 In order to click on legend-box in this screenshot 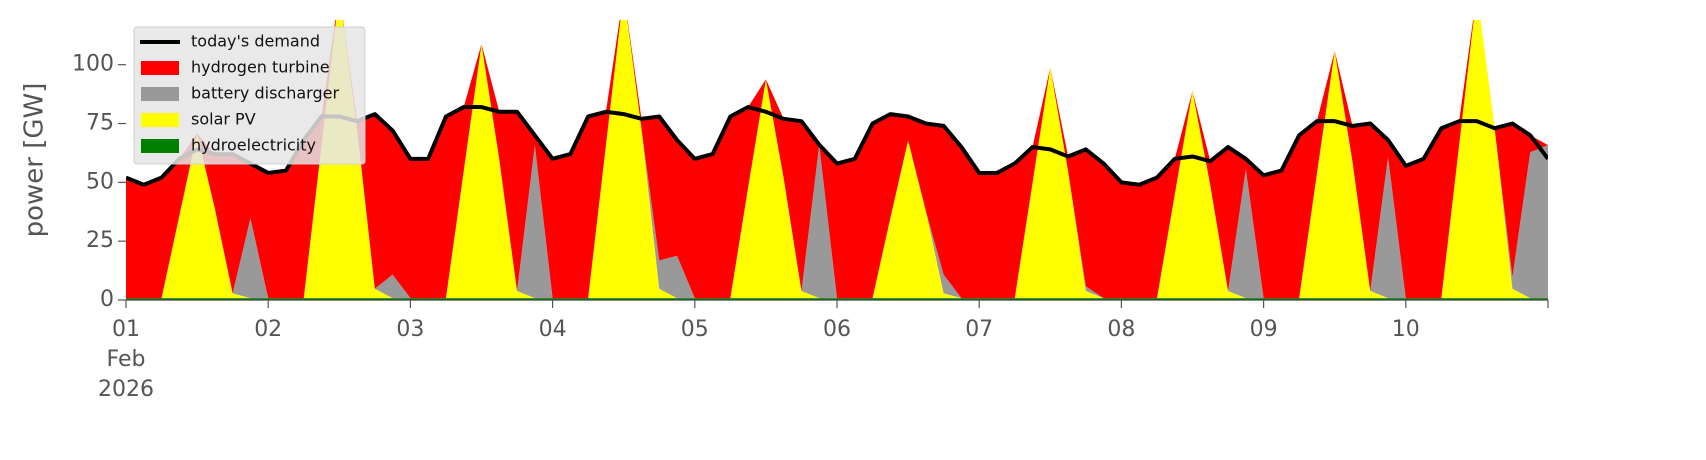, I will do `click(249, 95)`.